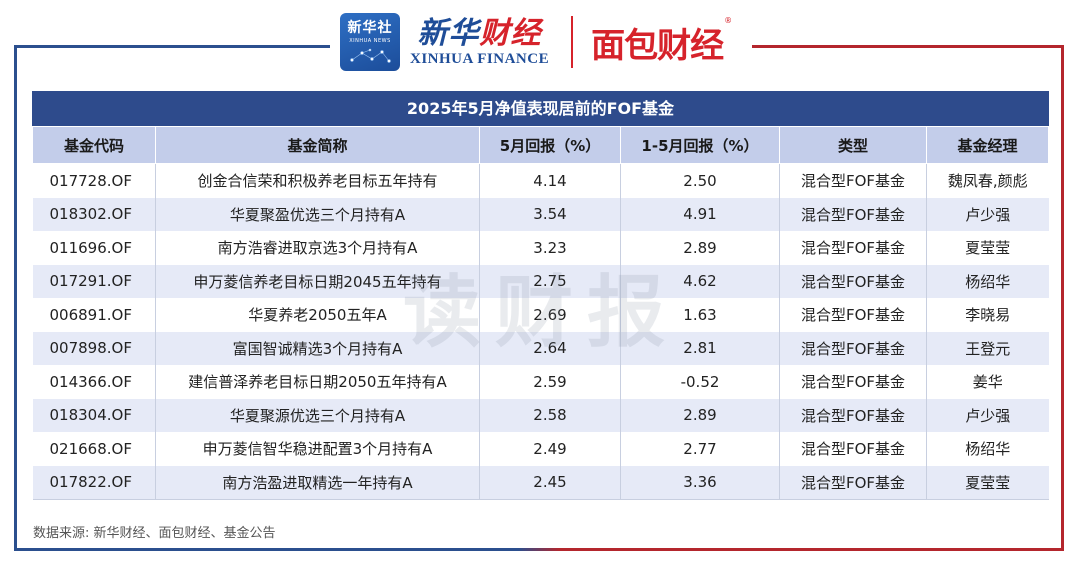  Describe the element at coordinates (572, 42) in the screenshot. I see `logo-divider` at that location.